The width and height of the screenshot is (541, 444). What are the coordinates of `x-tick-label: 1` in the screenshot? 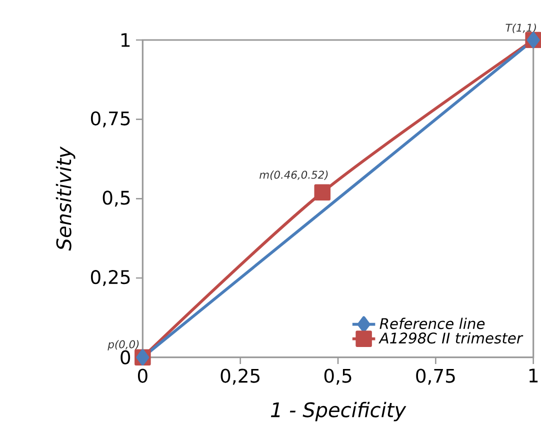 It's located at (533, 375).